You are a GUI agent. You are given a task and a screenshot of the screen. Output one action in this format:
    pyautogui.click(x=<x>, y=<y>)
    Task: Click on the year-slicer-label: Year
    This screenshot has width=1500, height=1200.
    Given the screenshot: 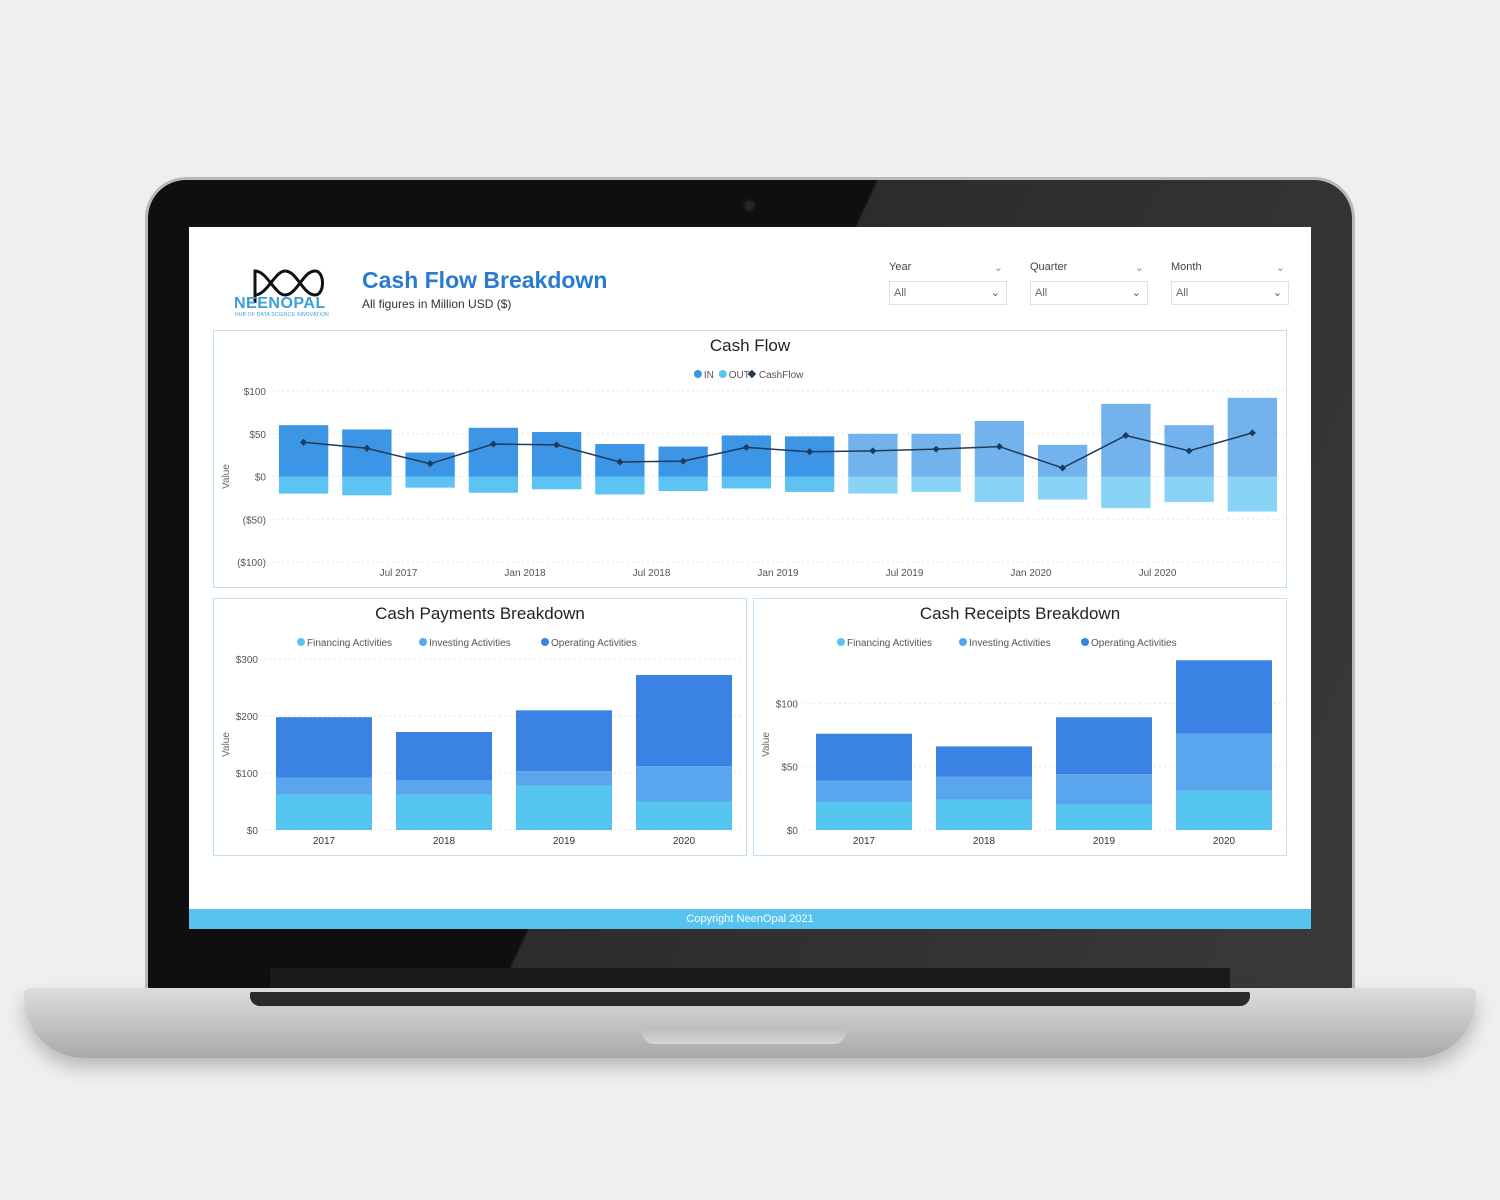 What is the action you would take?
    pyautogui.click(x=900, y=267)
    